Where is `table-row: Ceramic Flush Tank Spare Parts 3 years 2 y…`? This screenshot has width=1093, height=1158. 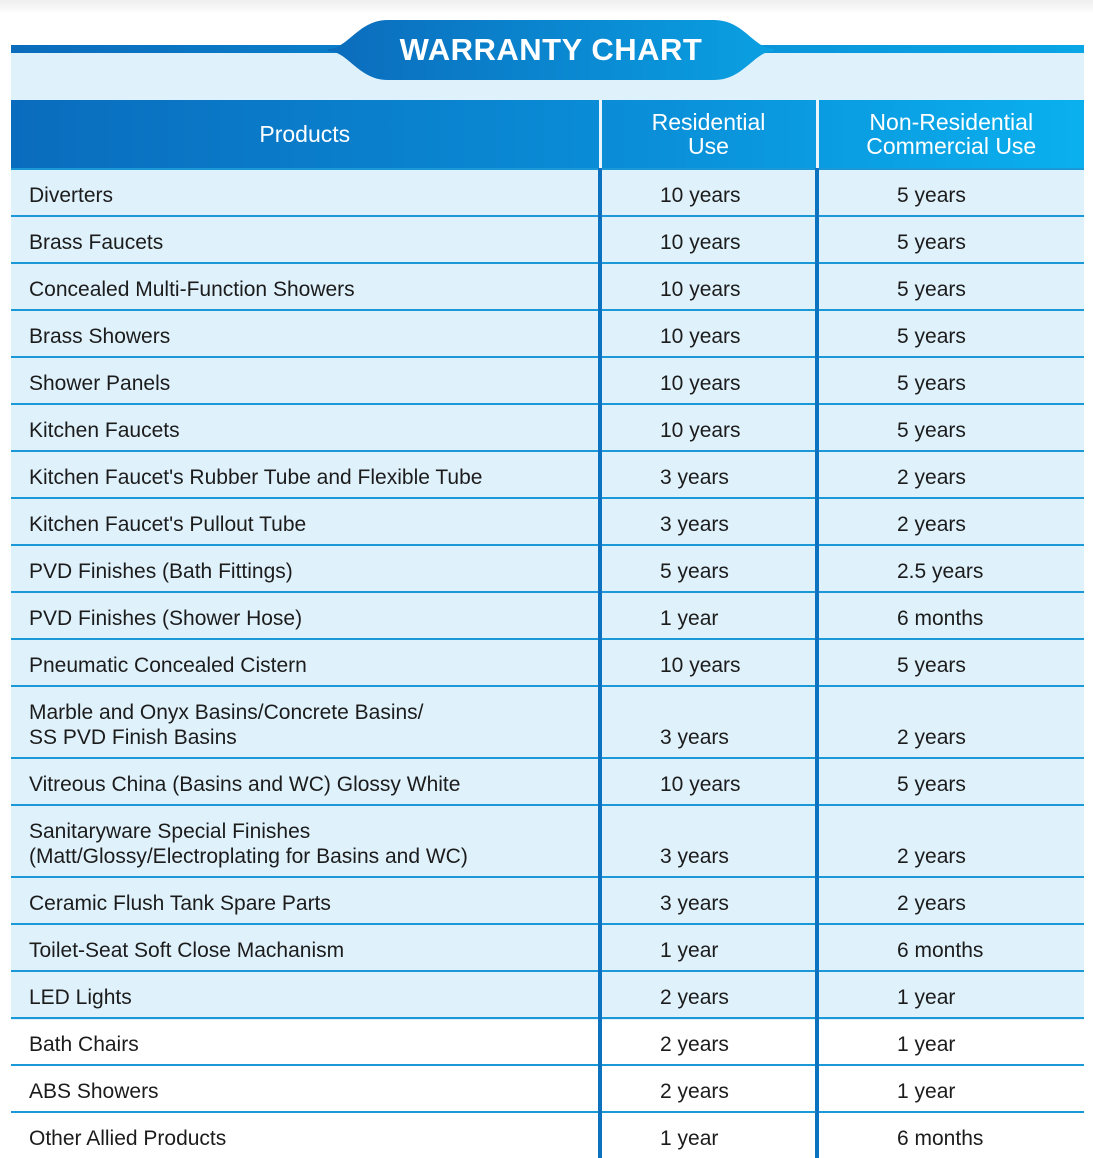
table-row: Ceramic Flush Tank Spare Parts 3 years 2 y… is located at coordinates (547, 900).